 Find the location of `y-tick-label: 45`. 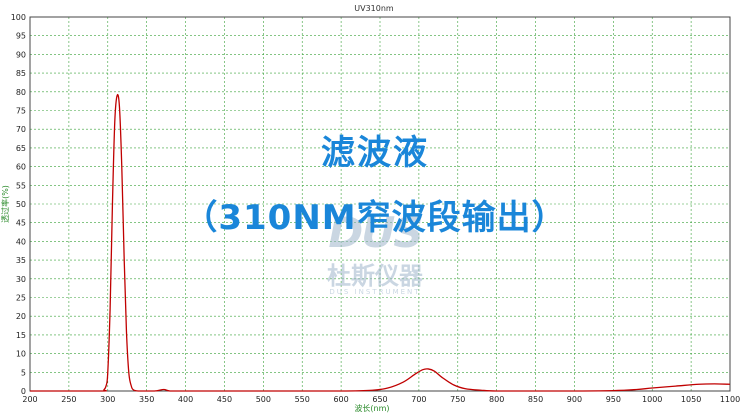

y-tick-label: 45 is located at coordinates (21, 223).